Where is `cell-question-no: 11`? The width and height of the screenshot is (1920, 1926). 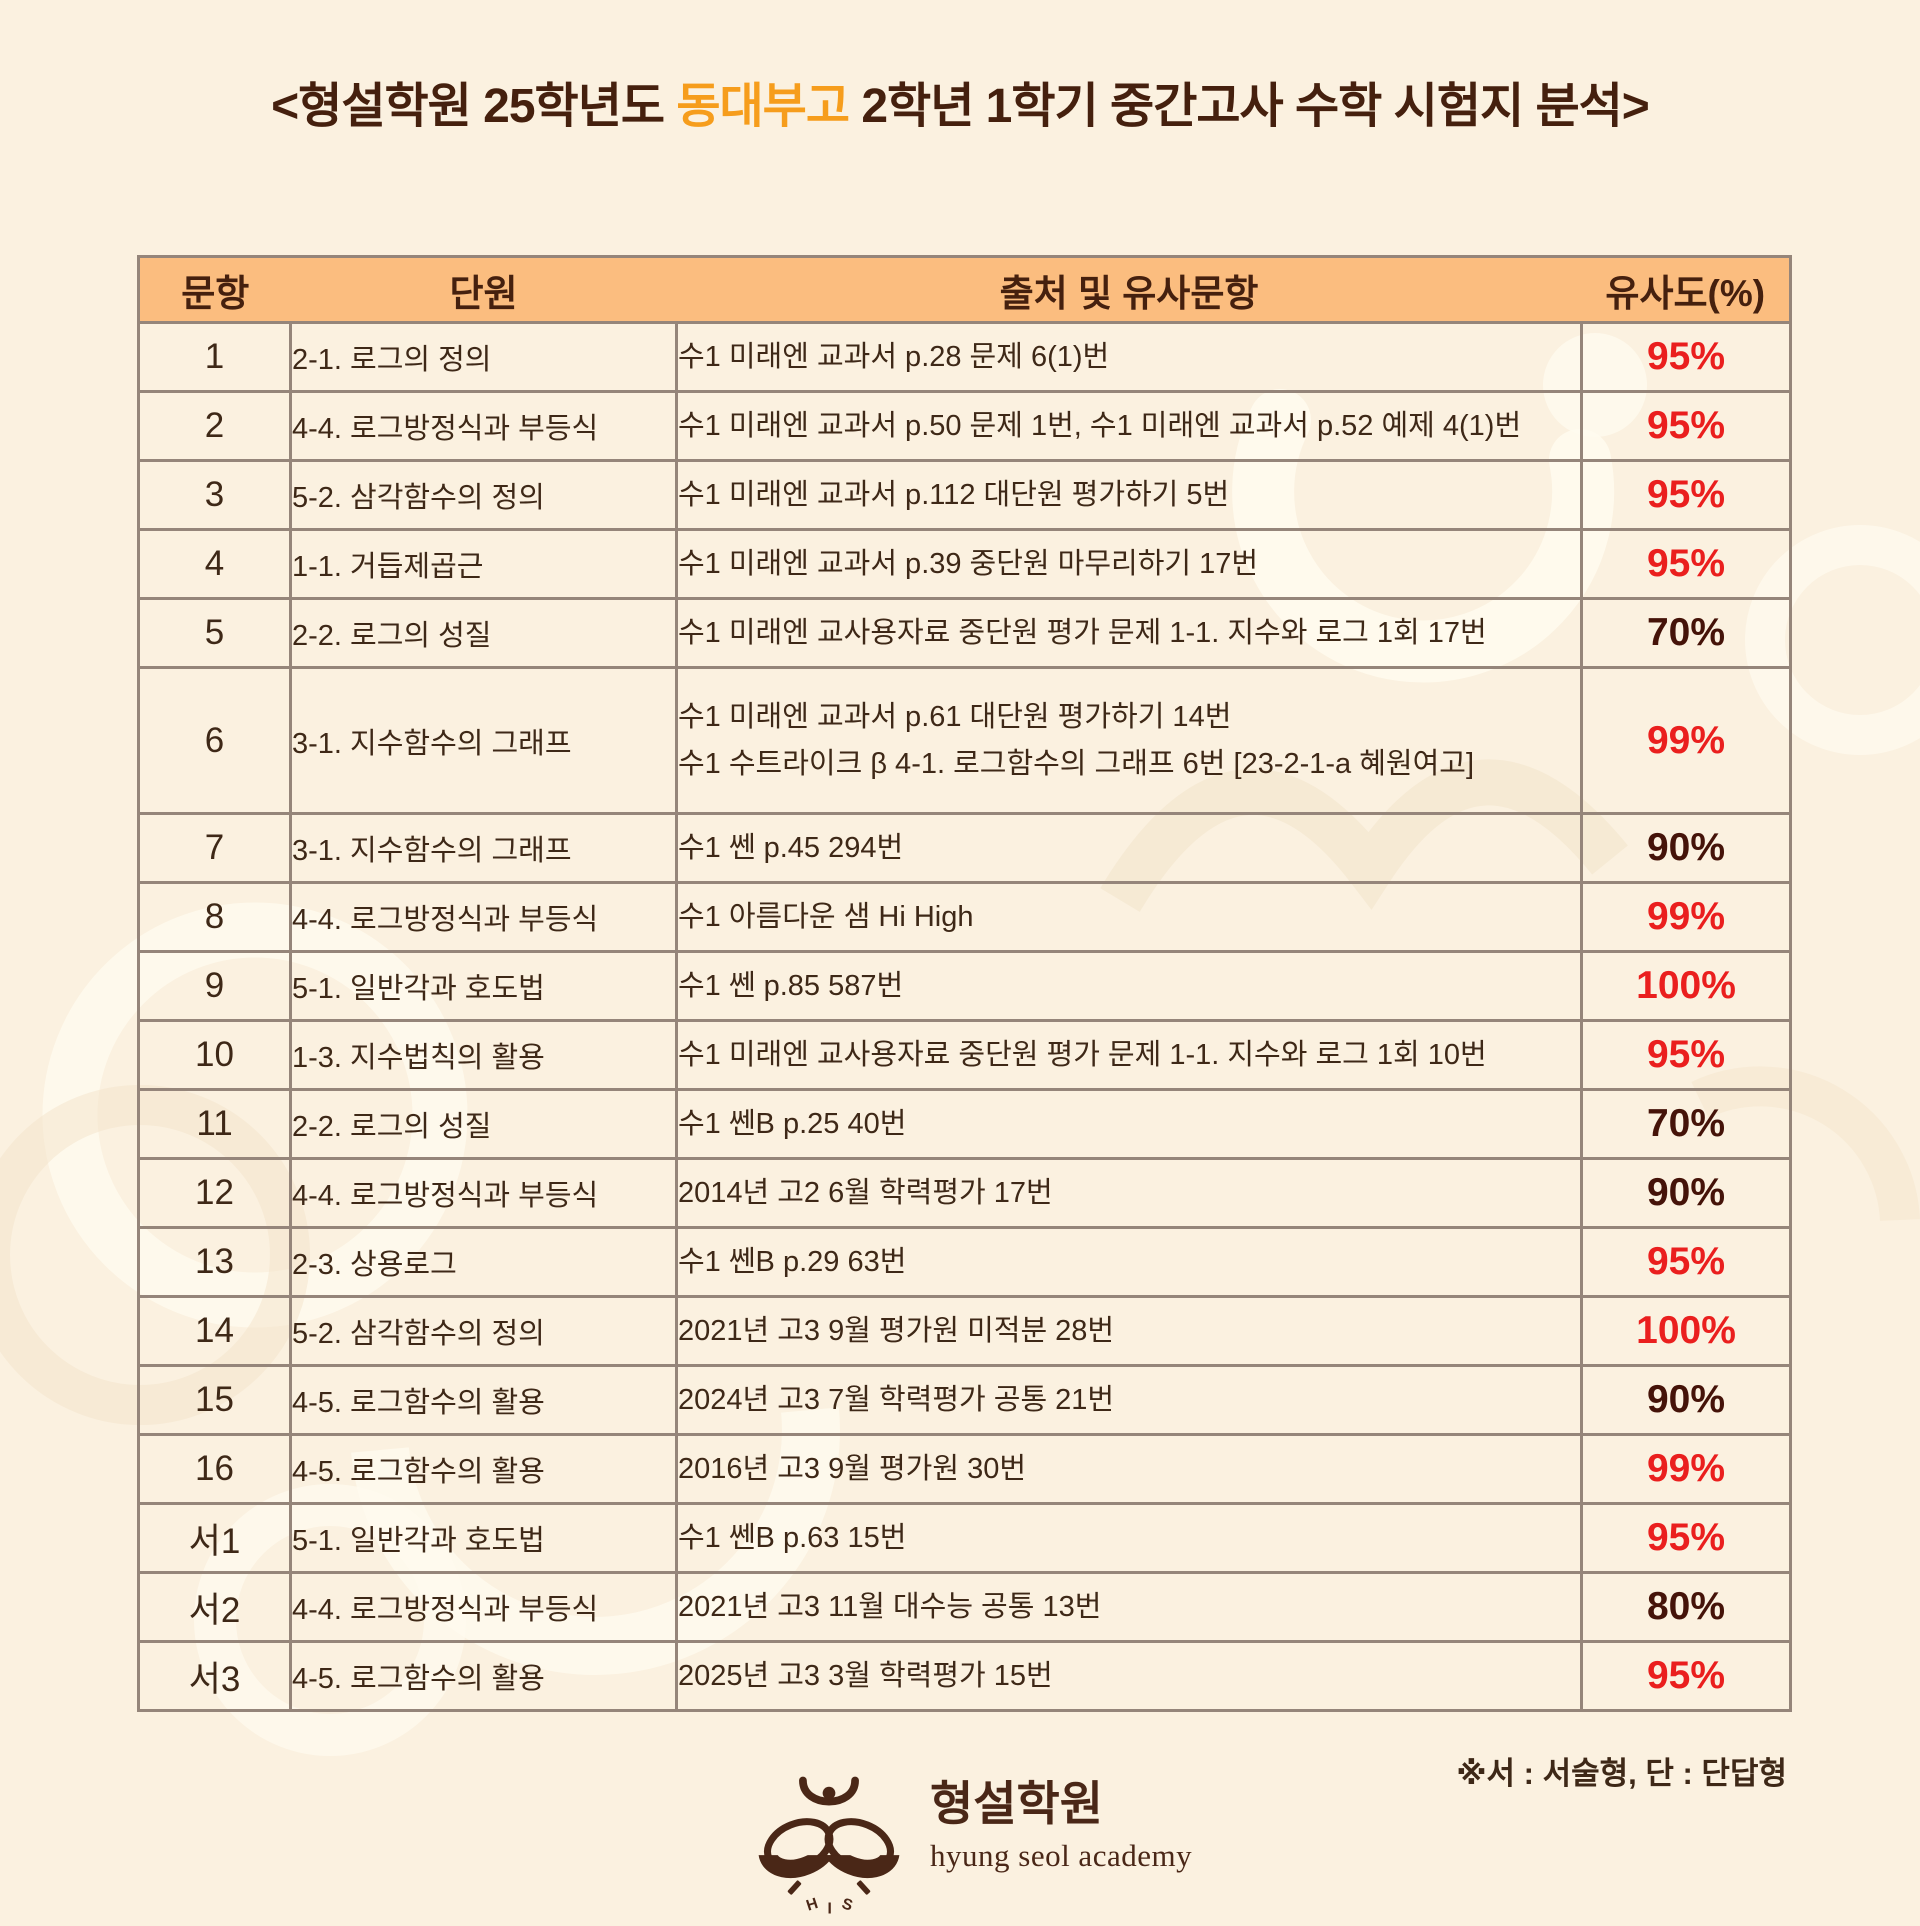
cell-question-no: 11 is located at coordinates (214, 1124).